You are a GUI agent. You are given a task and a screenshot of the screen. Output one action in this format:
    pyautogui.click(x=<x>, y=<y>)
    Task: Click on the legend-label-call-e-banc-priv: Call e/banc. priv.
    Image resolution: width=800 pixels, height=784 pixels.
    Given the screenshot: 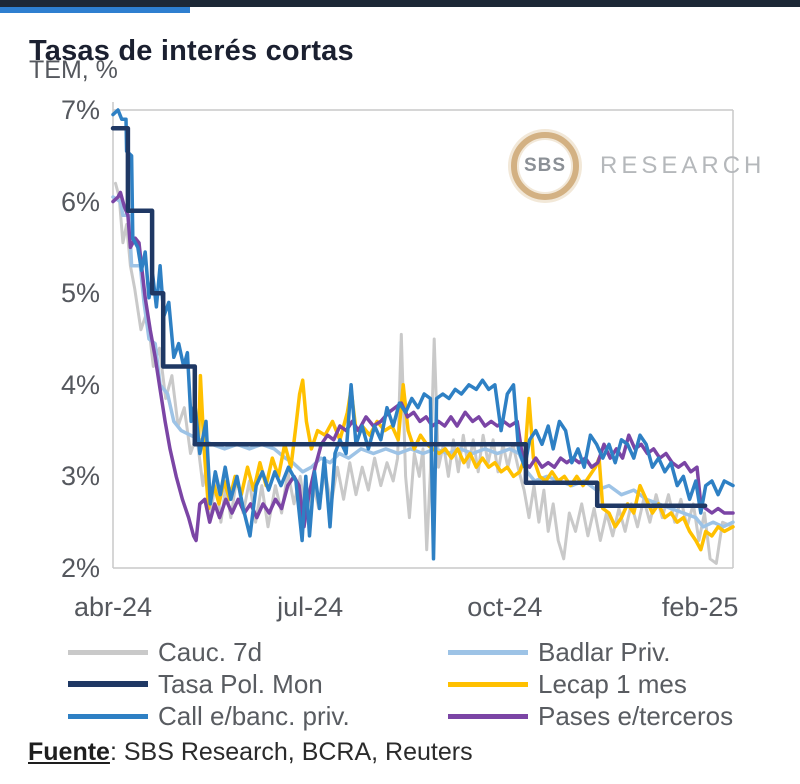 What is the action you would take?
    pyautogui.click(x=254, y=715)
    